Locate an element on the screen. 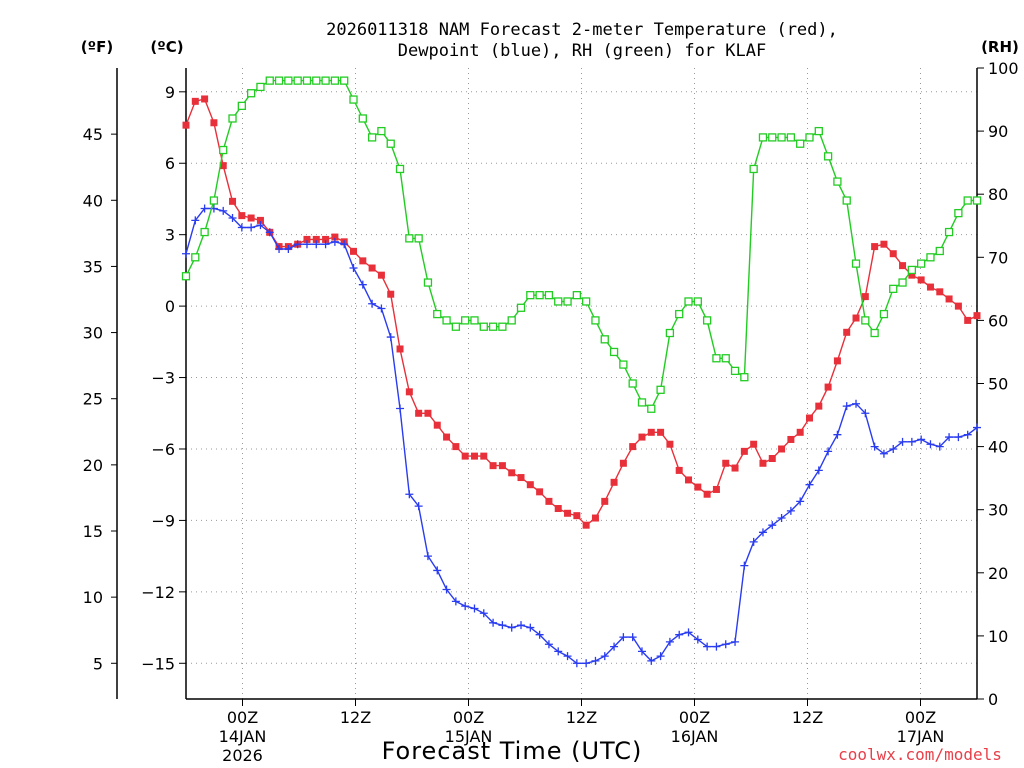  fahrenheit-unit-label: (ºF) is located at coordinates (97, 47).